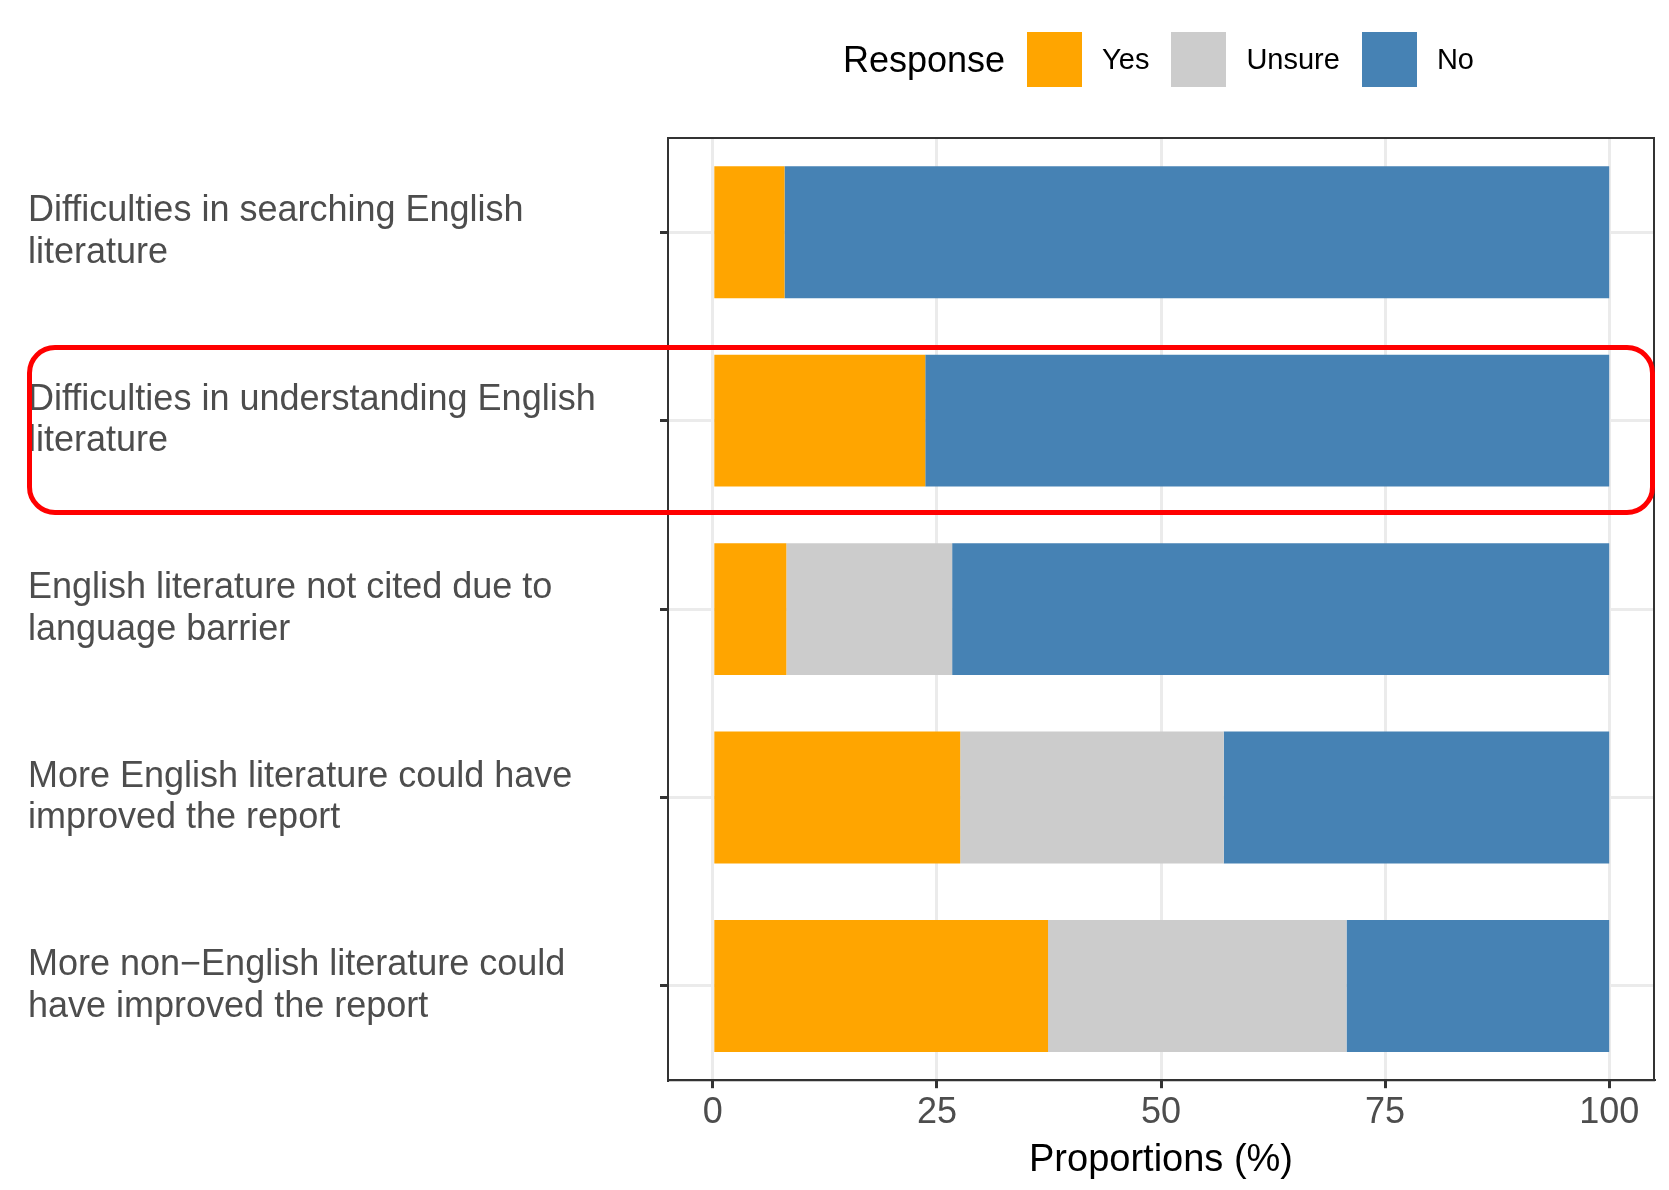 The height and width of the screenshot is (1190, 1669). What do you see at coordinates (312, 418) in the screenshot?
I see `y-tick-label: Difficulties in understanding English literature` at bounding box center [312, 418].